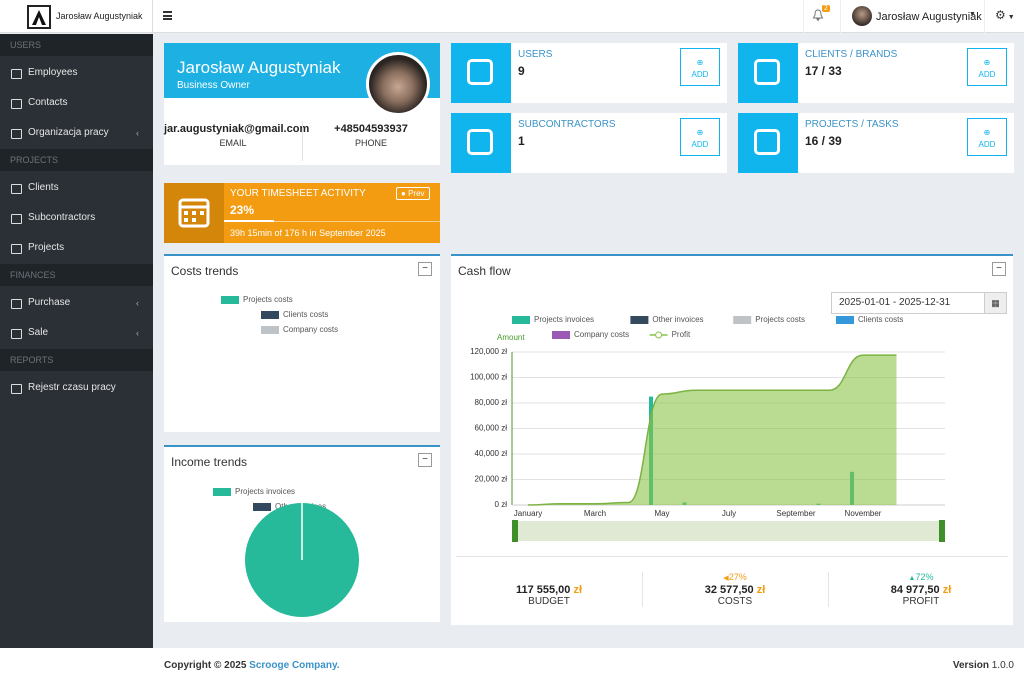  Describe the element at coordinates (549, 601) in the screenshot. I see `summary-label: BUDGET` at that location.